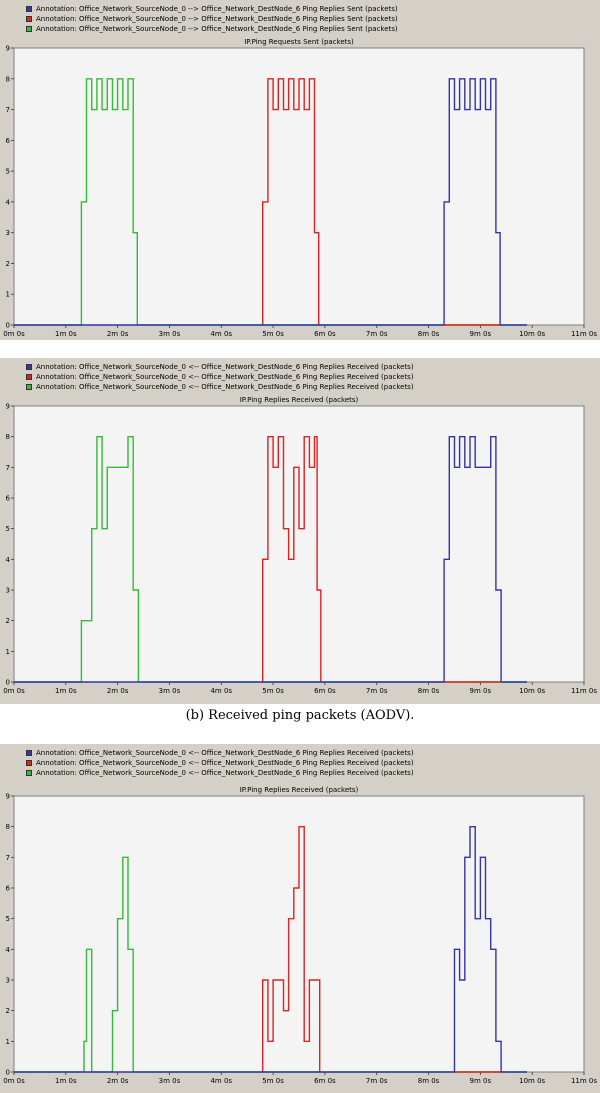 This screenshot has height=1093, width=600. Describe the element at coordinates (299, 42) in the screenshot. I see `chart-title: IP.Ping Requests Sent (packets)` at that location.